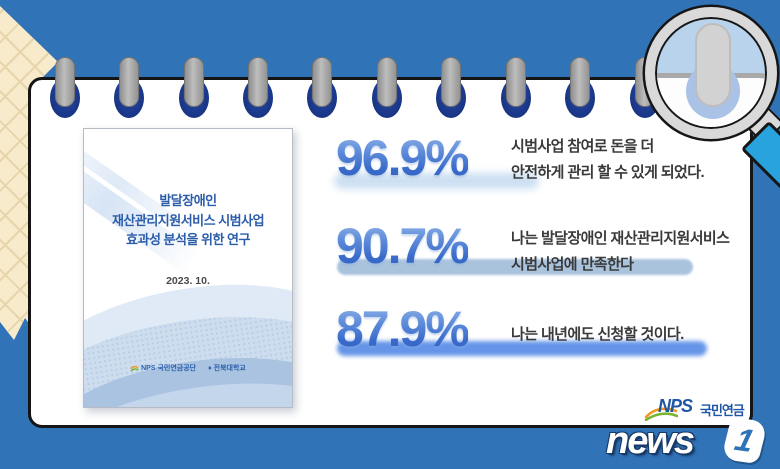 Image resolution: width=780 pixels, height=469 pixels. I want to click on nps-logo-text: NPS, so click(675, 406).